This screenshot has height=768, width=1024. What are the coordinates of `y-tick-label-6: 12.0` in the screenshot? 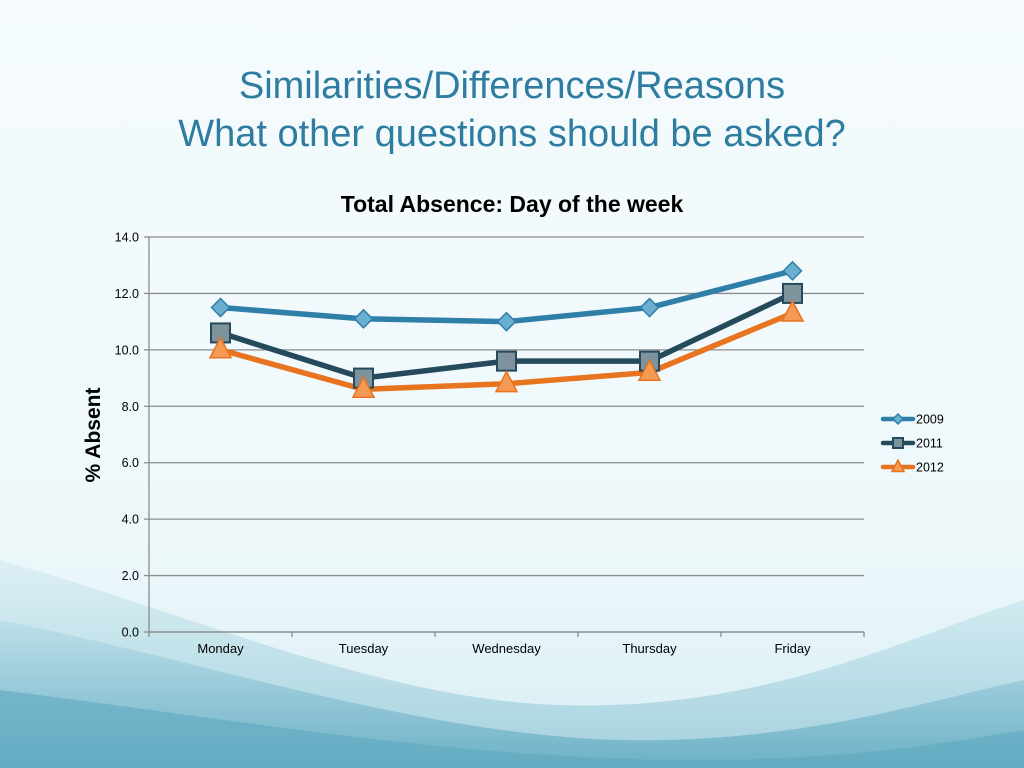 It's located at (127, 294).